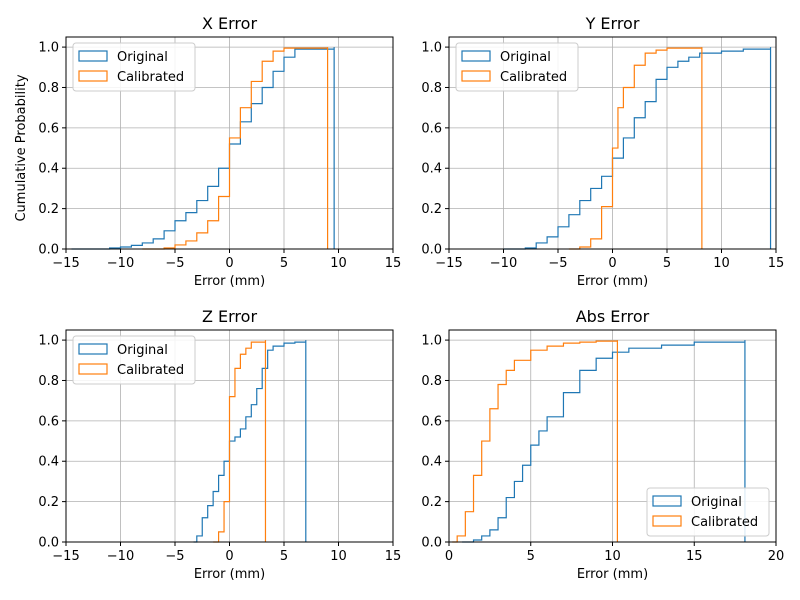  What do you see at coordinates (776, 556) in the screenshot?
I see `x-tick-label: 20` at bounding box center [776, 556].